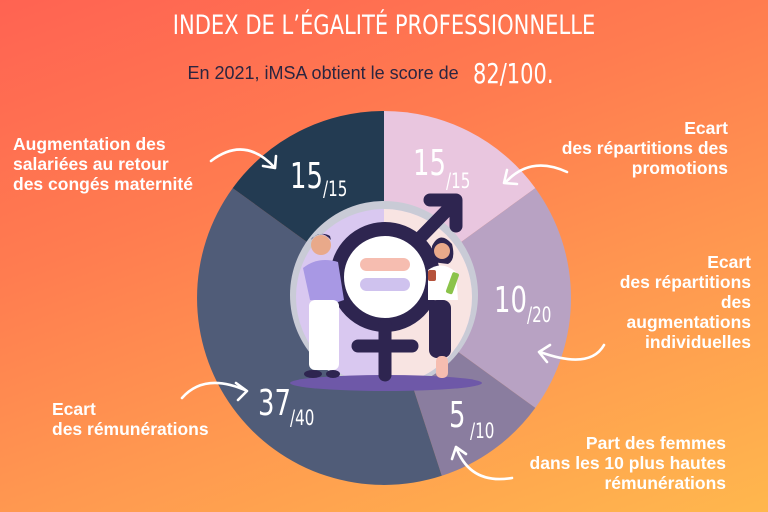 The height and width of the screenshot is (512, 768). I want to click on label-line: dans les 10 plus hautes, so click(627, 463).